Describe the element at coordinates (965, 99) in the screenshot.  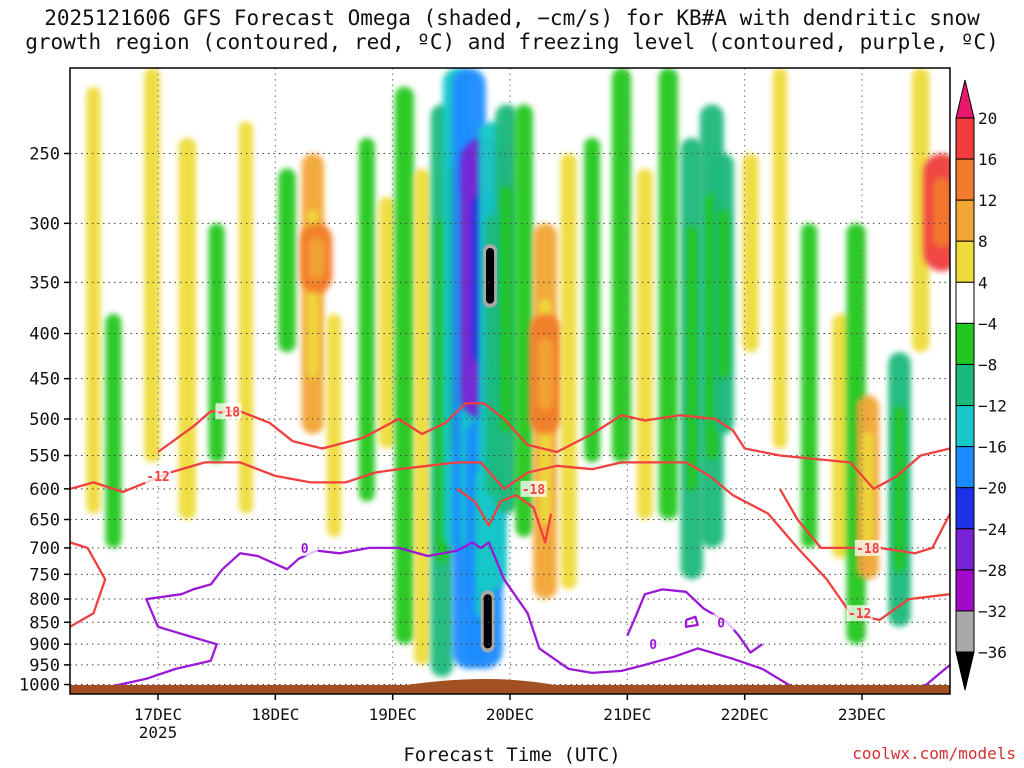
I see `colorbar-arrow-top` at that location.